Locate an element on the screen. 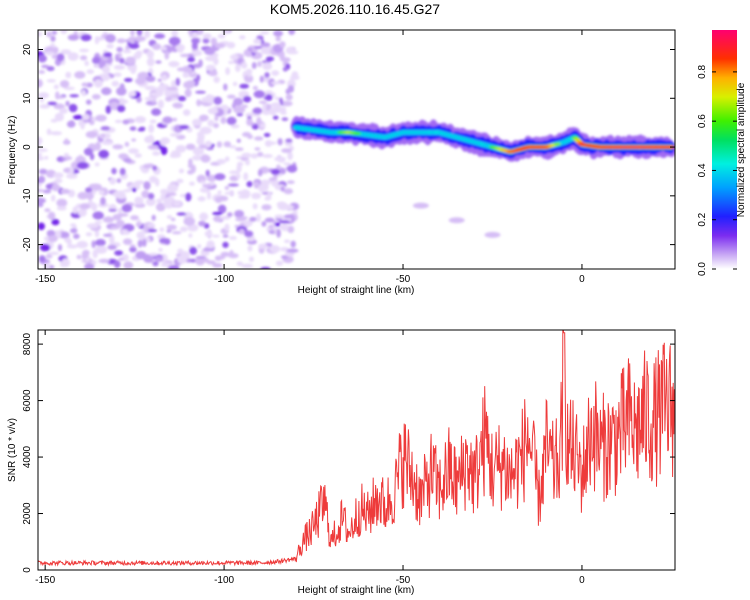 Image resolution: width=750 pixels, height=600 pixels. ridge-peak is located at coordinates (357, 133).